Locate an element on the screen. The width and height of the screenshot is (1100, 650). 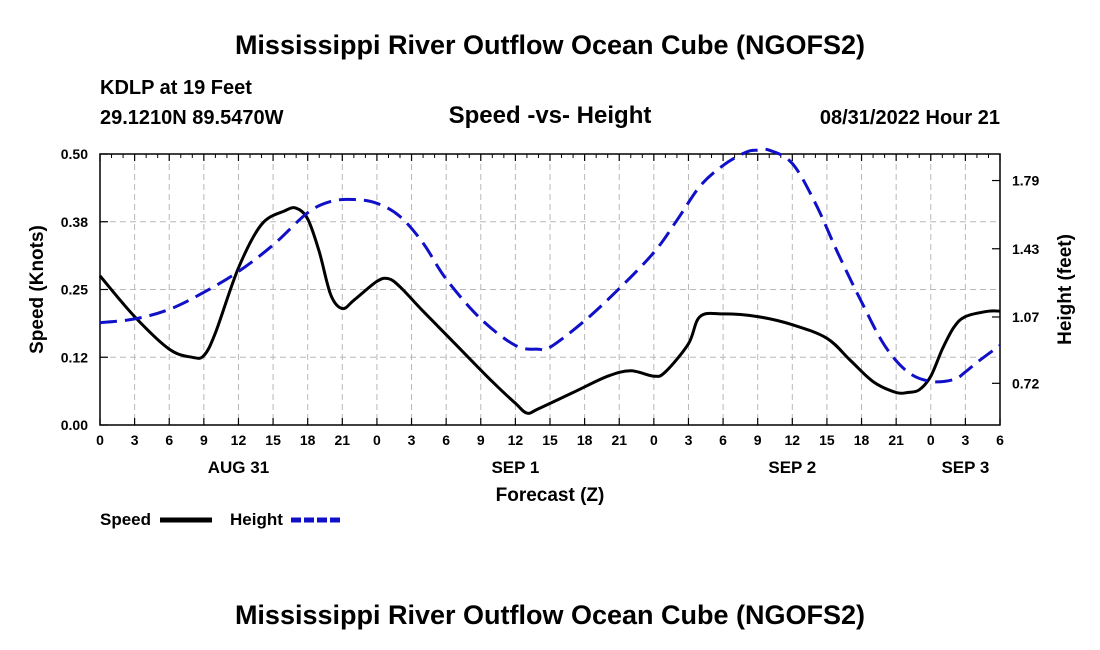
date-label: SEP 3 is located at coordinates (965, 467).